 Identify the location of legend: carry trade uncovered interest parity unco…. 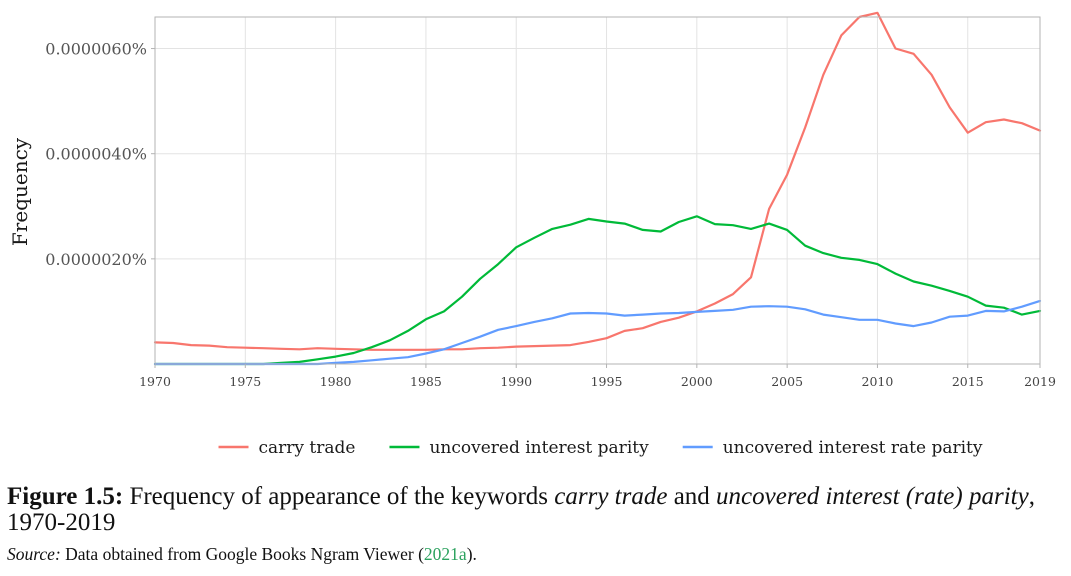
(600, 448).